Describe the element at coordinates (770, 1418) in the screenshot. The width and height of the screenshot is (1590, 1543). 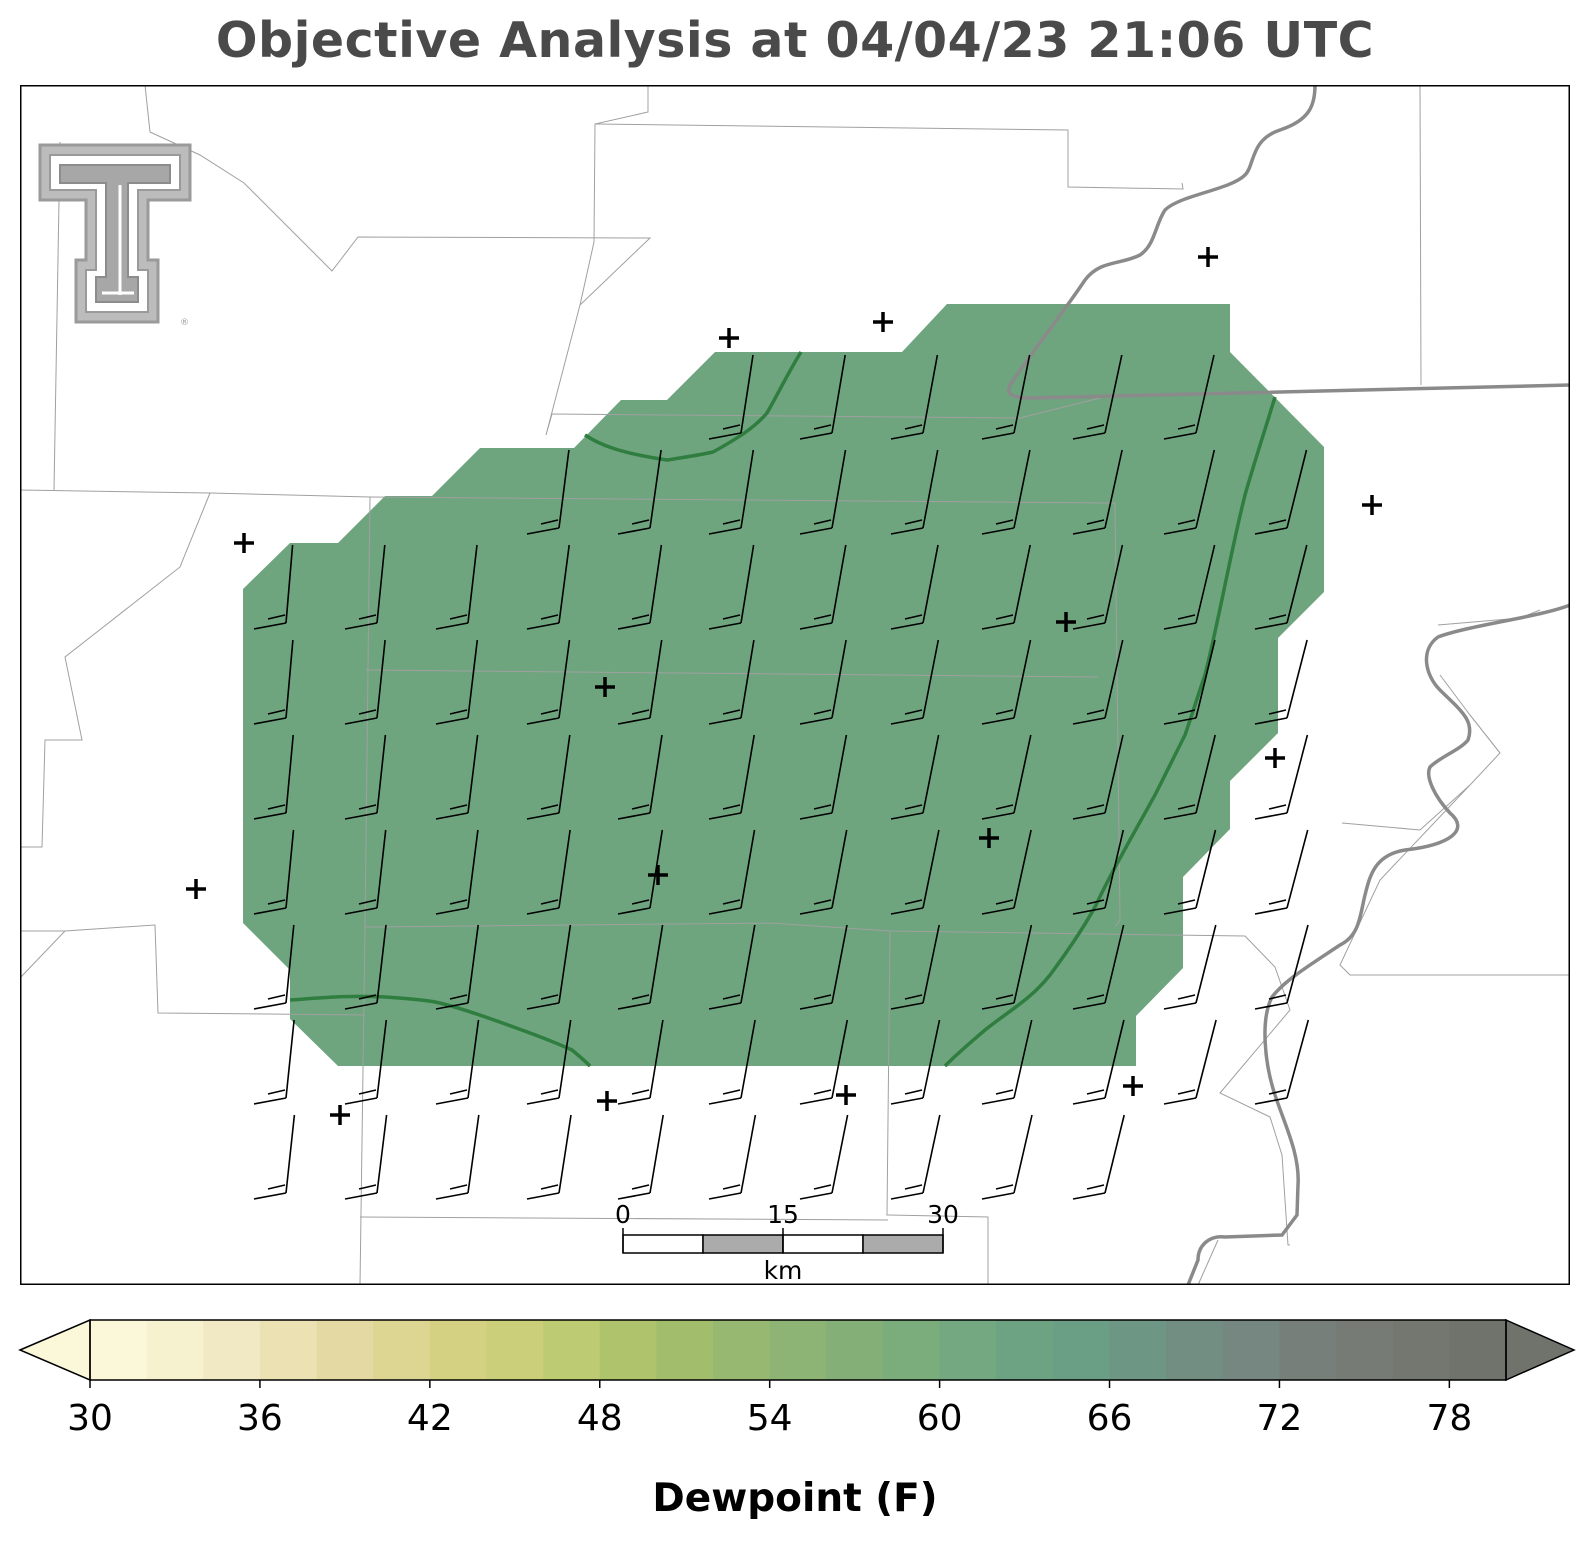
I see `colorbar-tick-label: 54` at that location.